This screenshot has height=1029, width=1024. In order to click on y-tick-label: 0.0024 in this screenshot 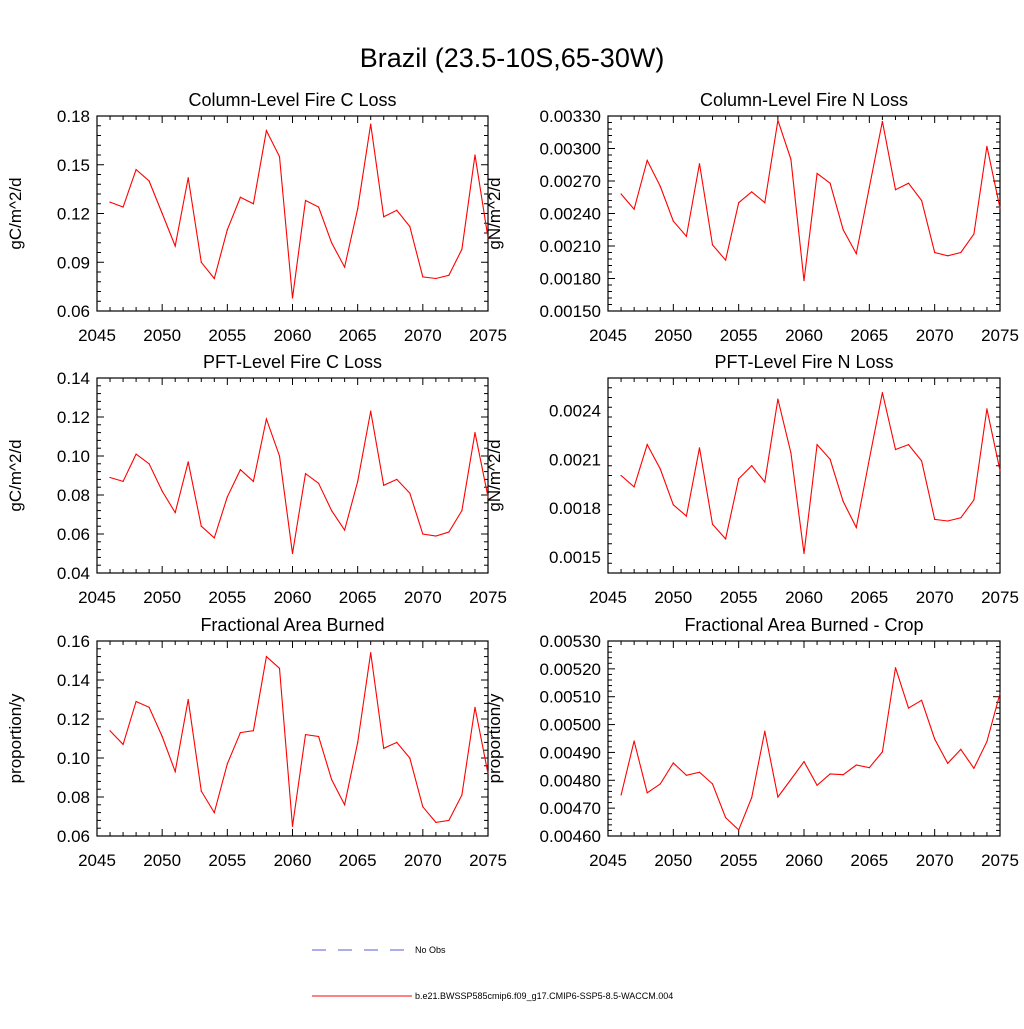, I will do `click(575, 411)`.